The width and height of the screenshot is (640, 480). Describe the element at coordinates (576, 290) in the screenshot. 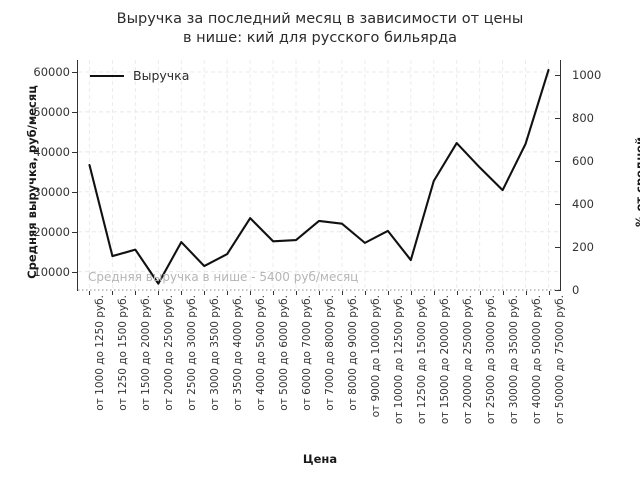

I see `right-y-tick-label: 0` at that location.